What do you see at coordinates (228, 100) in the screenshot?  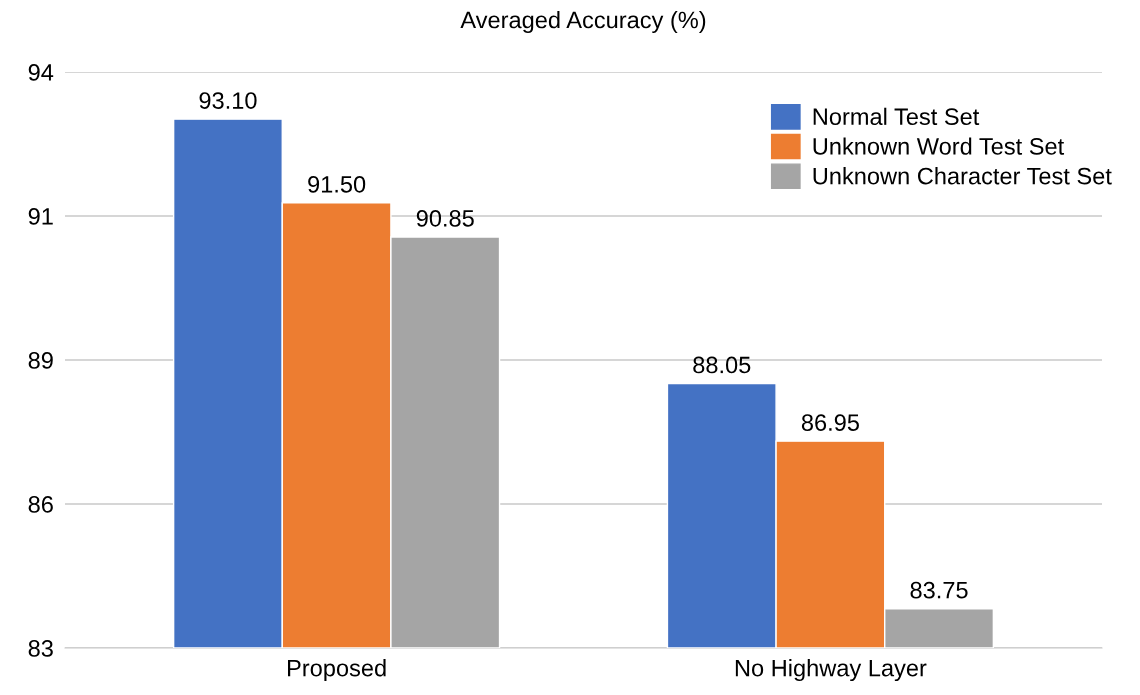 I see `data-label: 93.10` at bounding box center [228, 100].